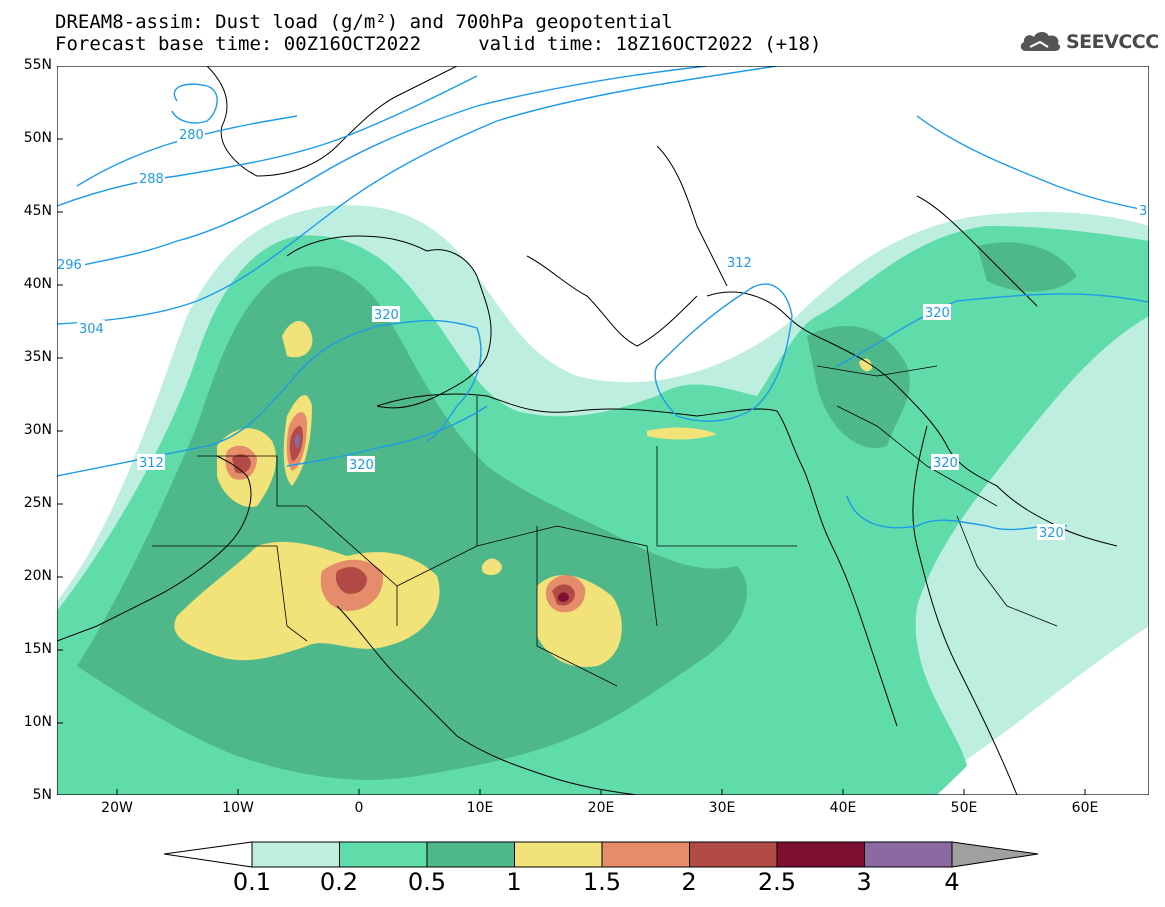 The height and width of the screenshot is (907, 1165). I want to click on colorbar-label-2: 2, so click(689, 882).